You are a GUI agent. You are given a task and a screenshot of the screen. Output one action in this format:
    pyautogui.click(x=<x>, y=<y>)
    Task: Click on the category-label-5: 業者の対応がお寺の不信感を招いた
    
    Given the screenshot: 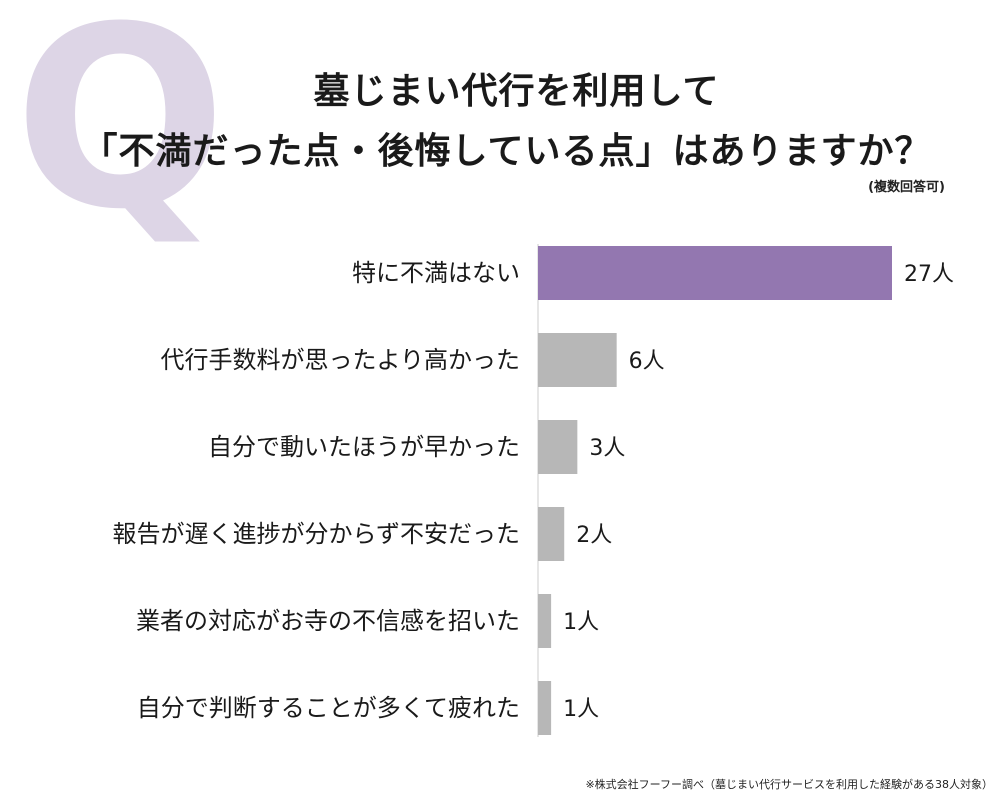 What is the action you would take?
    pyautogui.click(x=328, y=621)
    